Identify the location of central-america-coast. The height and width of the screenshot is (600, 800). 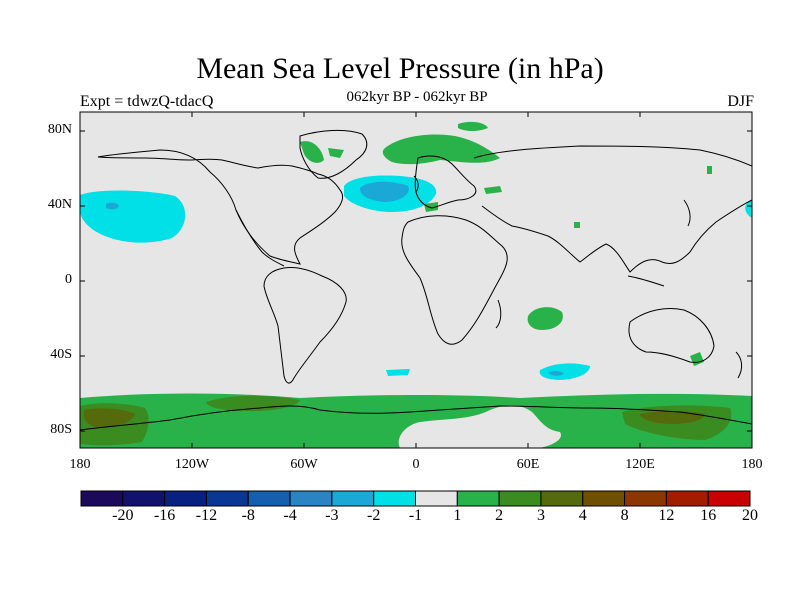
(260, 238).